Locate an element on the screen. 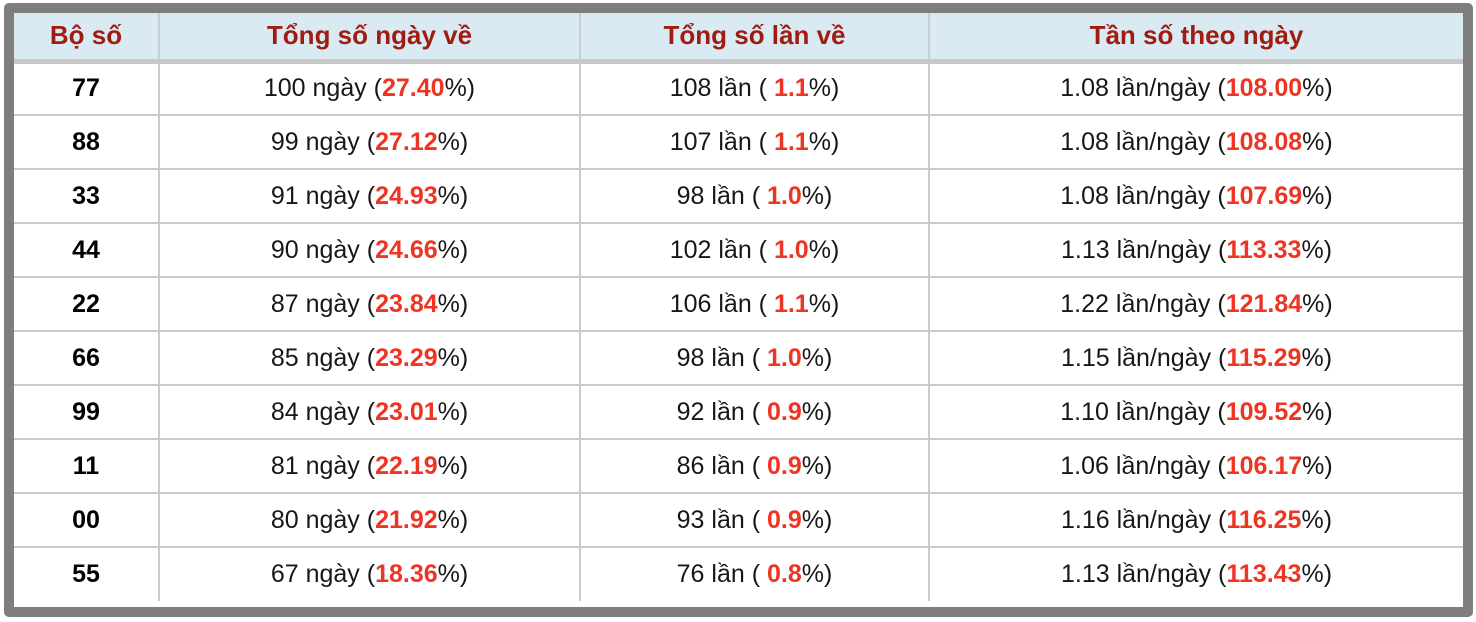 Image resolution: width=1476 pixels, height=622 pixels. pair-cell: 99 is located at coordinates (87, 412).